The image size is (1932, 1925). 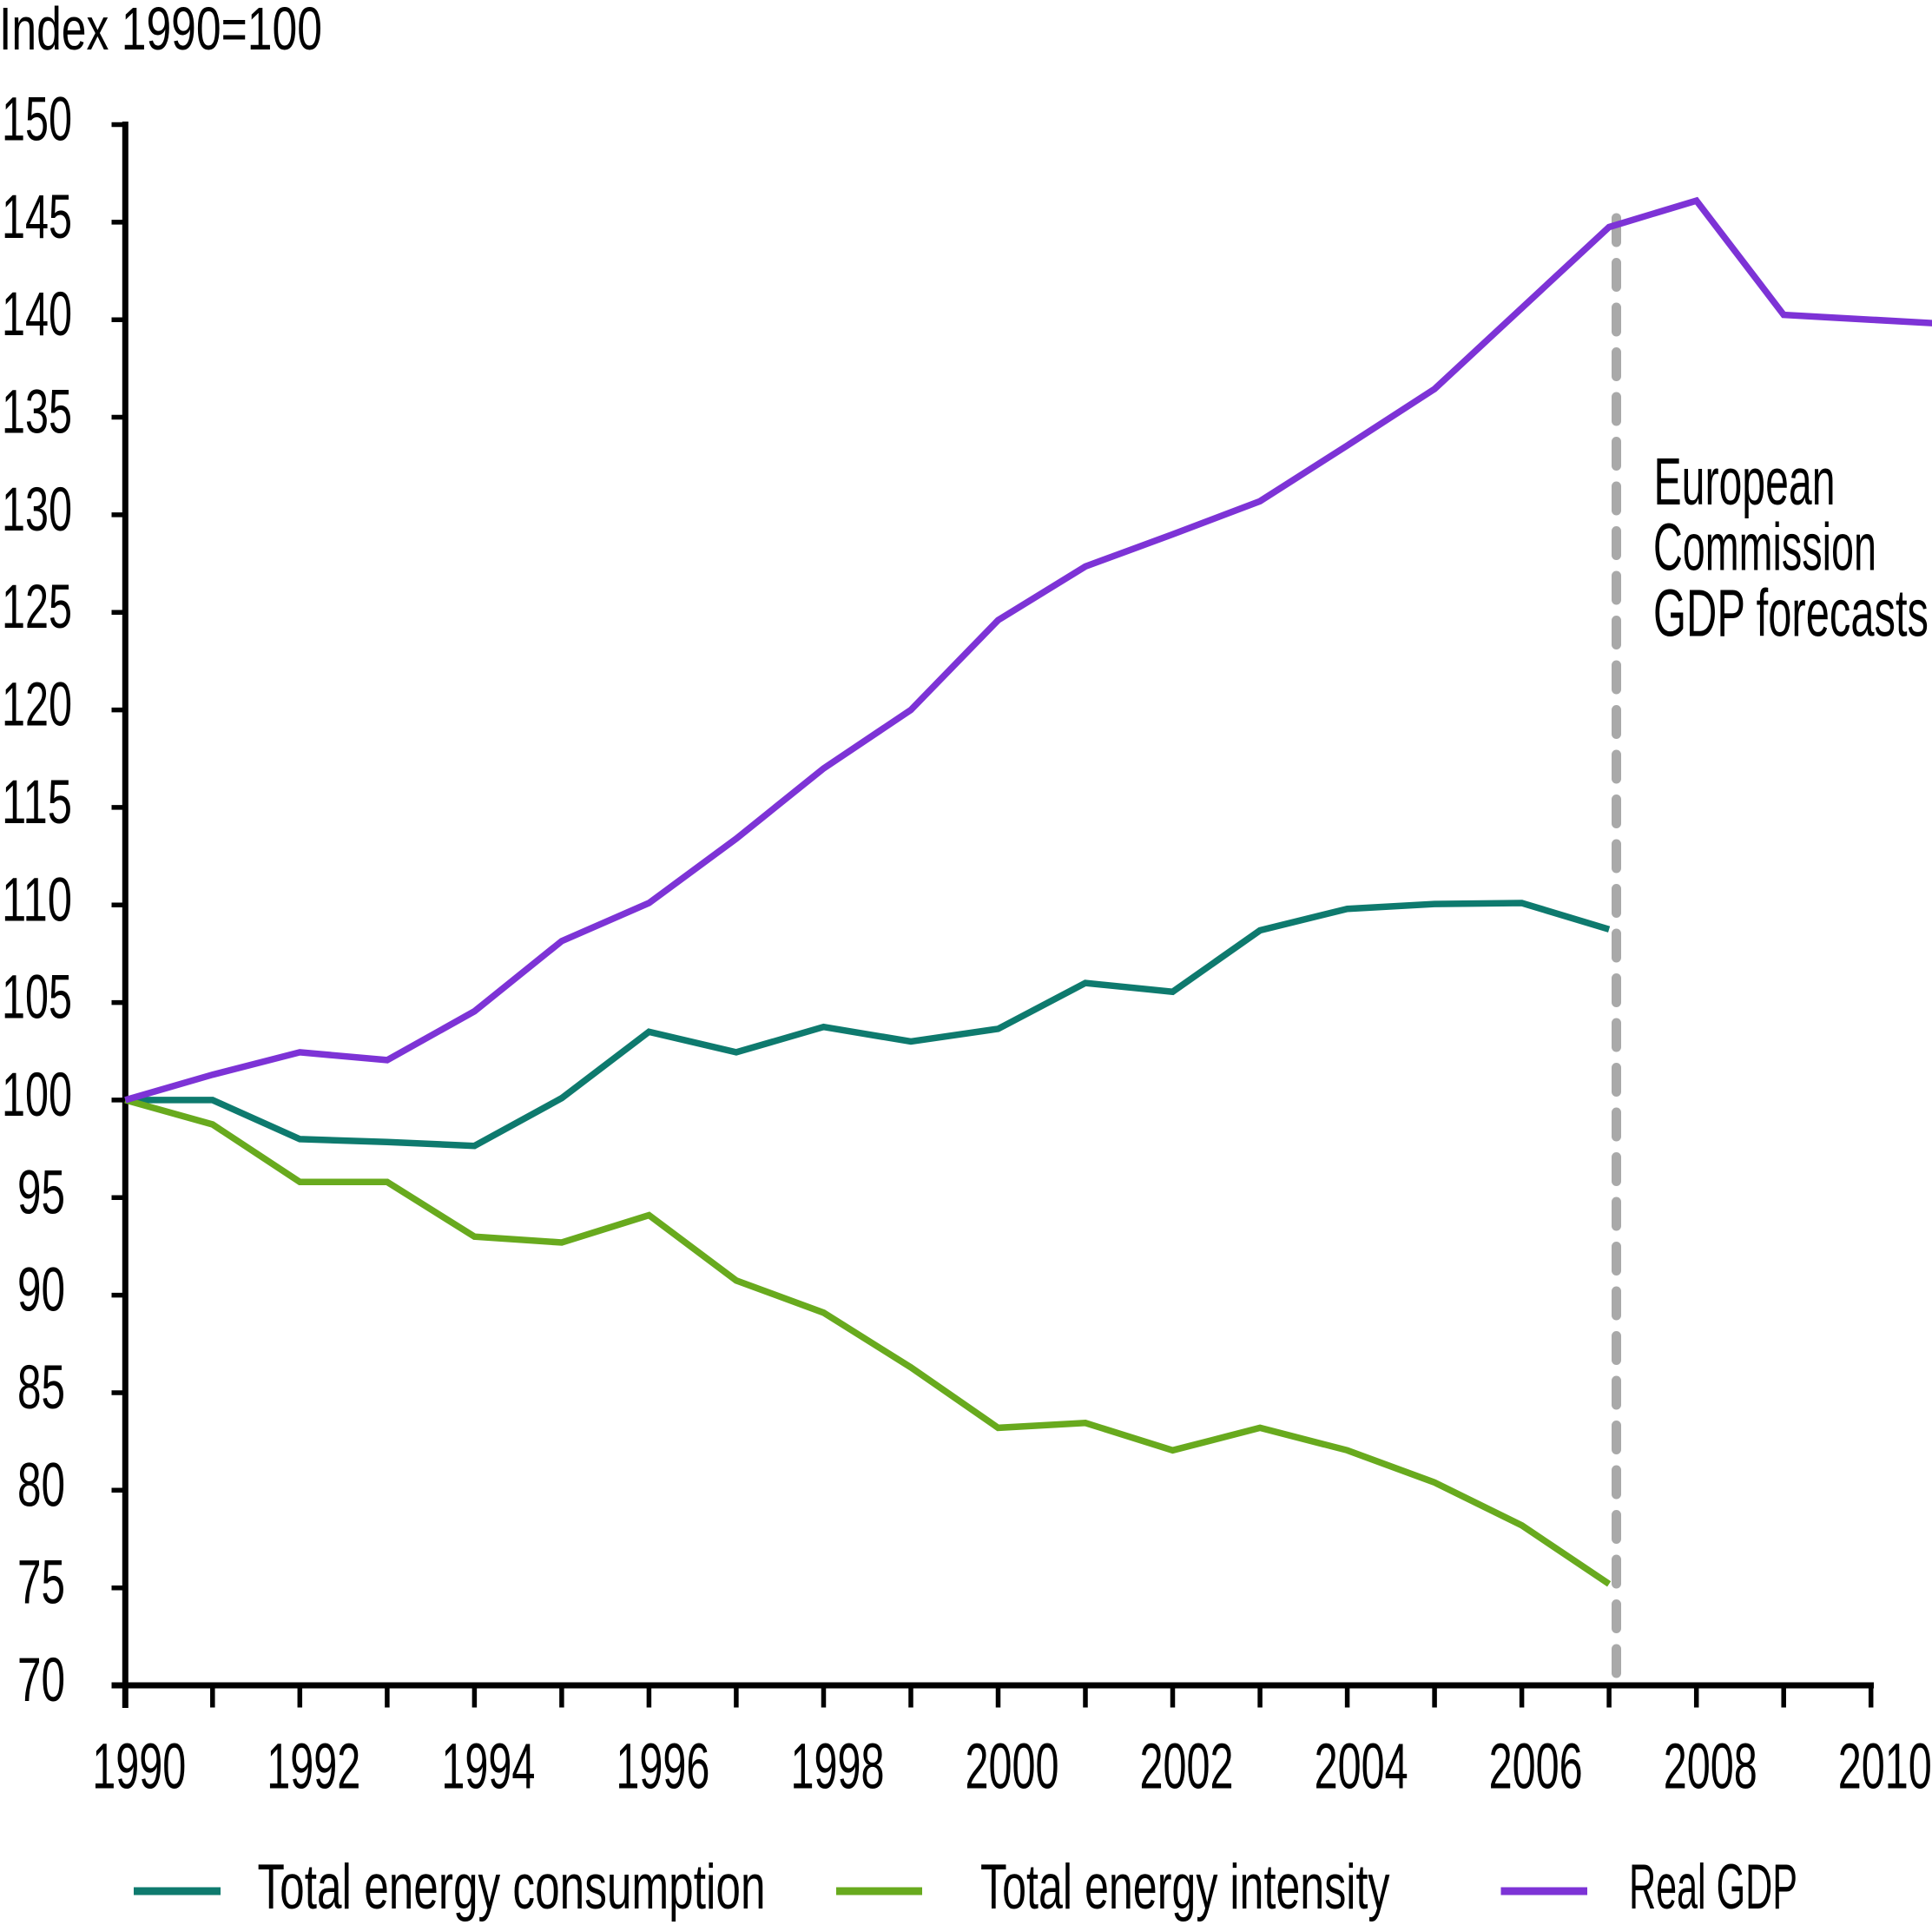 What do you see at coordinates (1185, 1887) in the screenshot?
I see `svg-text: Total energy intensity` at bounding box center [1185, 1887].